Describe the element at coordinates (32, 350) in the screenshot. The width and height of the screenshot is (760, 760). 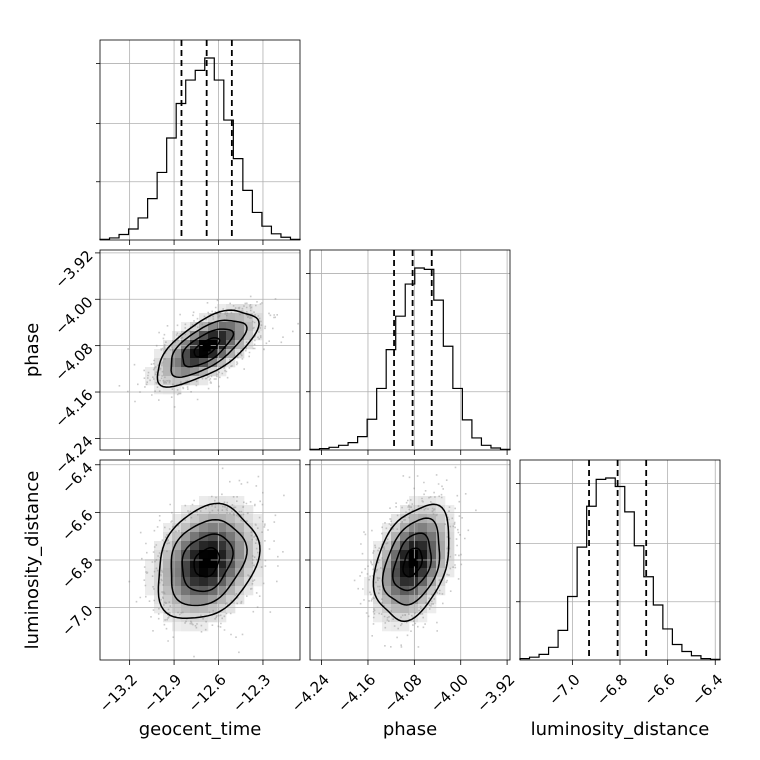
I see `ylabel-phase: phase` at that location.